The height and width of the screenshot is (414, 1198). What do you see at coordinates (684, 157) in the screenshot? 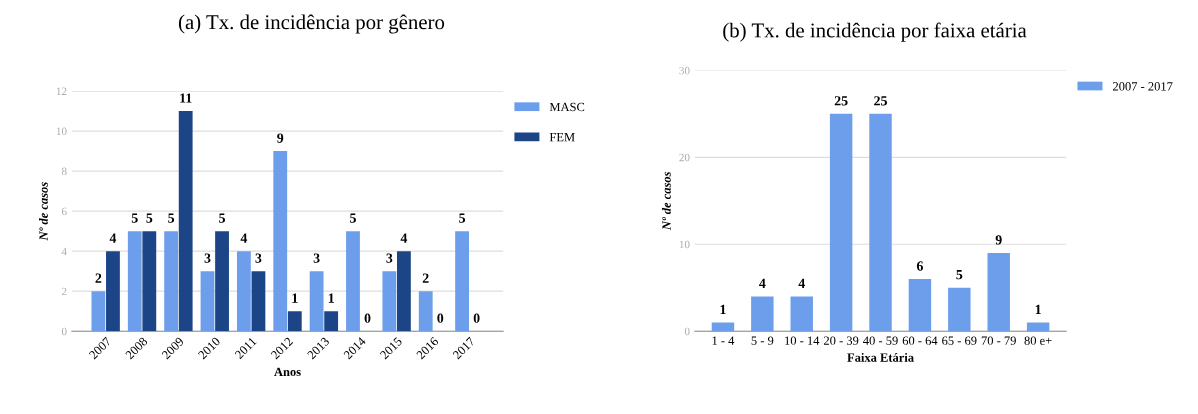
I see `y-tick-label: 20` at bounding box center [684, 157].